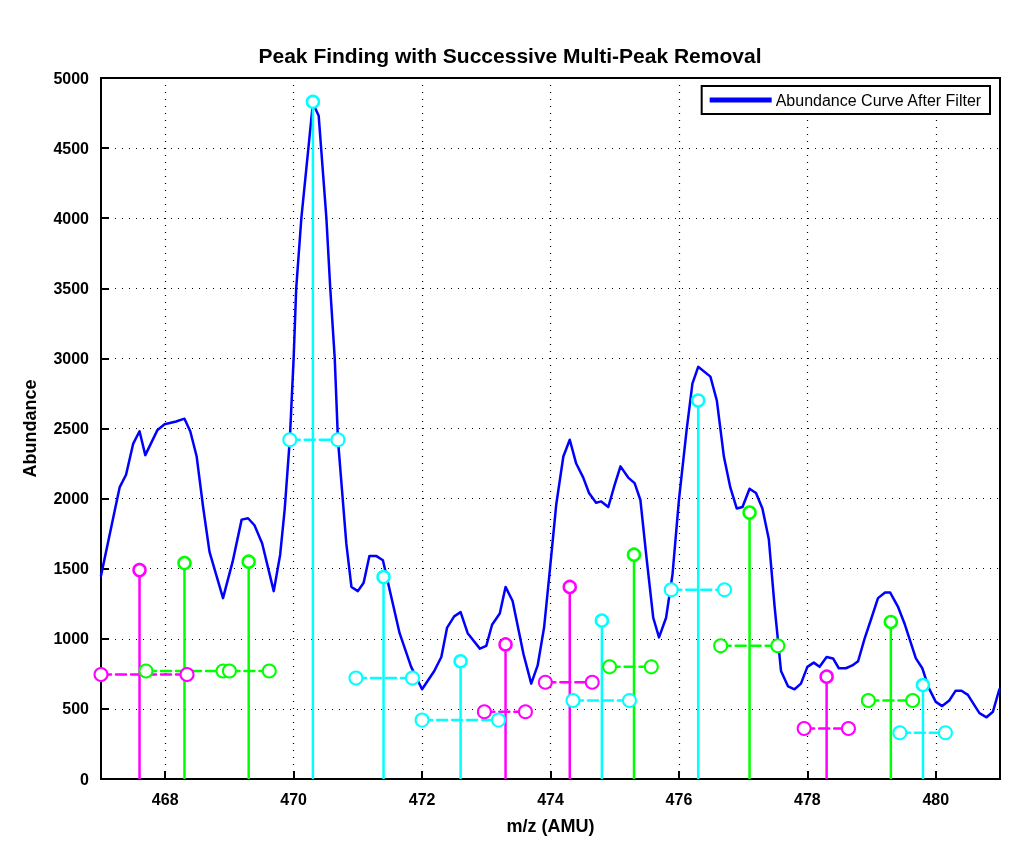 This screenshot has width=1020, height=866. Describe the element at coordinates (71, 428) in the screenshot. I see `y-tick-label: 2500` at that location.